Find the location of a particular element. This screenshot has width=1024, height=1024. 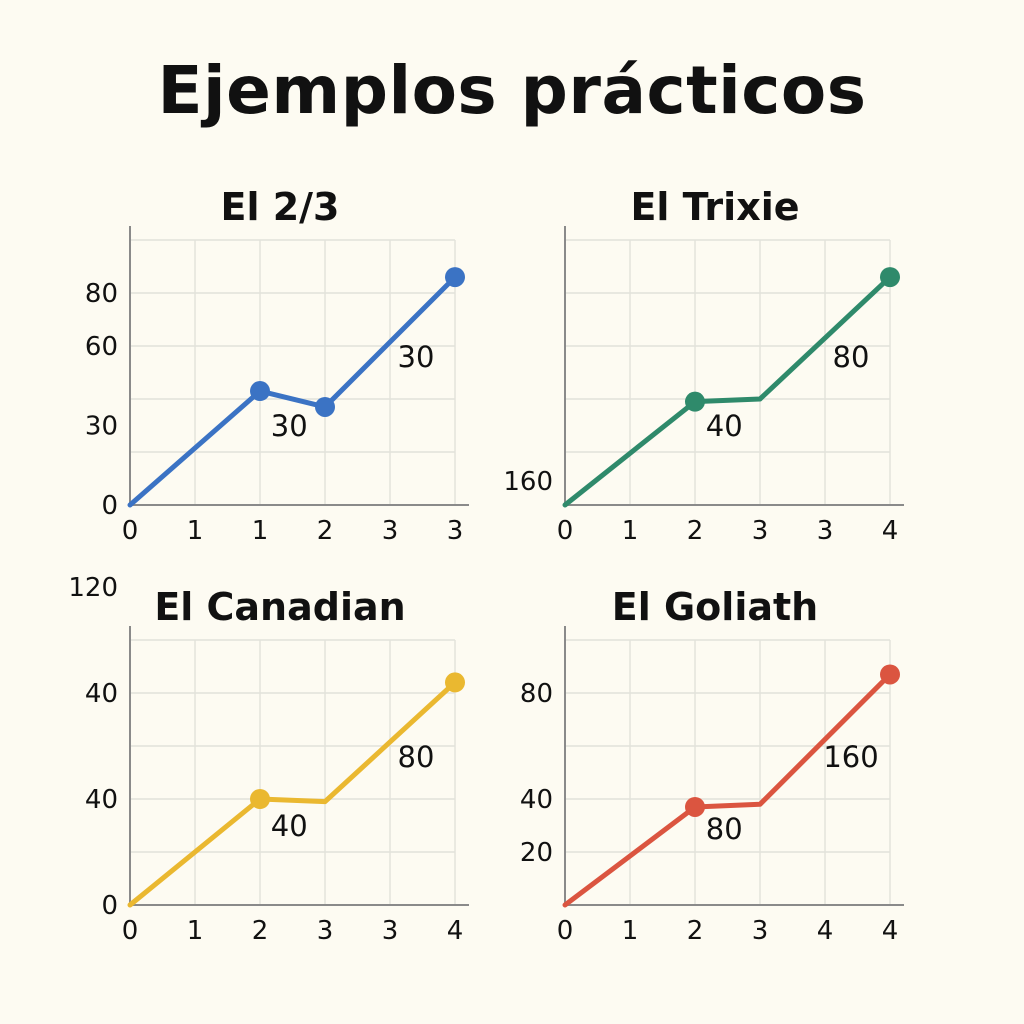

chart-title: El Canadian is located at coordinates (280, 607).